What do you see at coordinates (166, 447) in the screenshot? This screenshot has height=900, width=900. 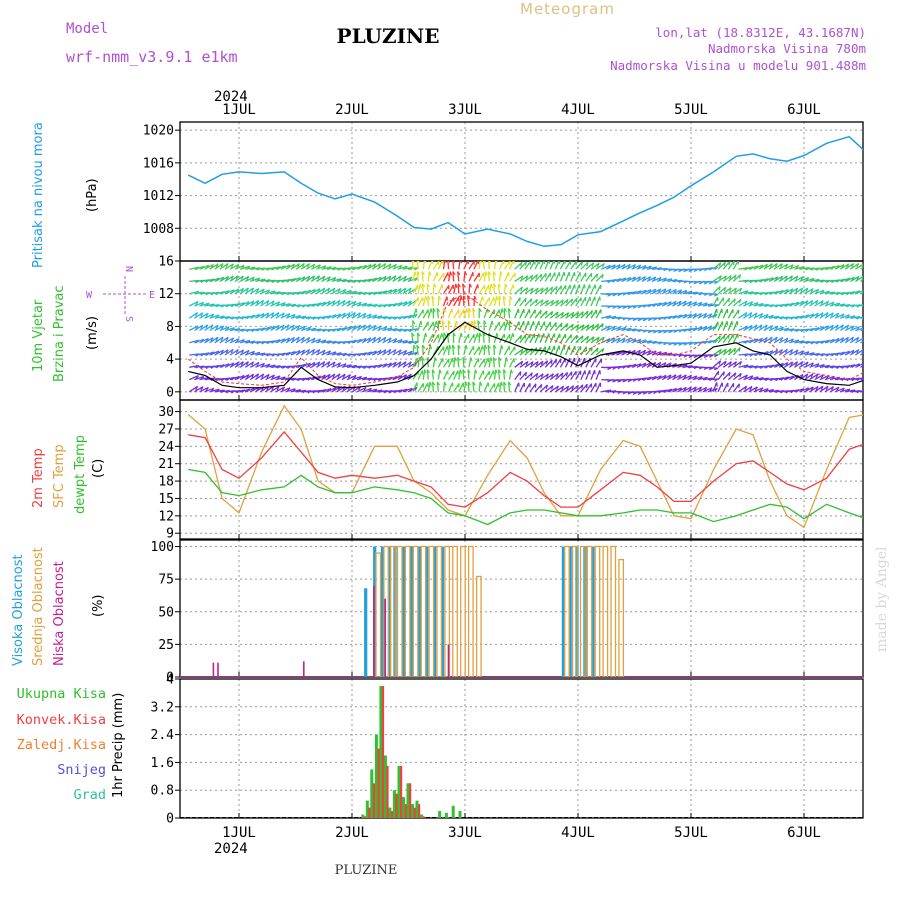 I see `temperature-y-tick-label: 24` at bounding box center [166, 447].